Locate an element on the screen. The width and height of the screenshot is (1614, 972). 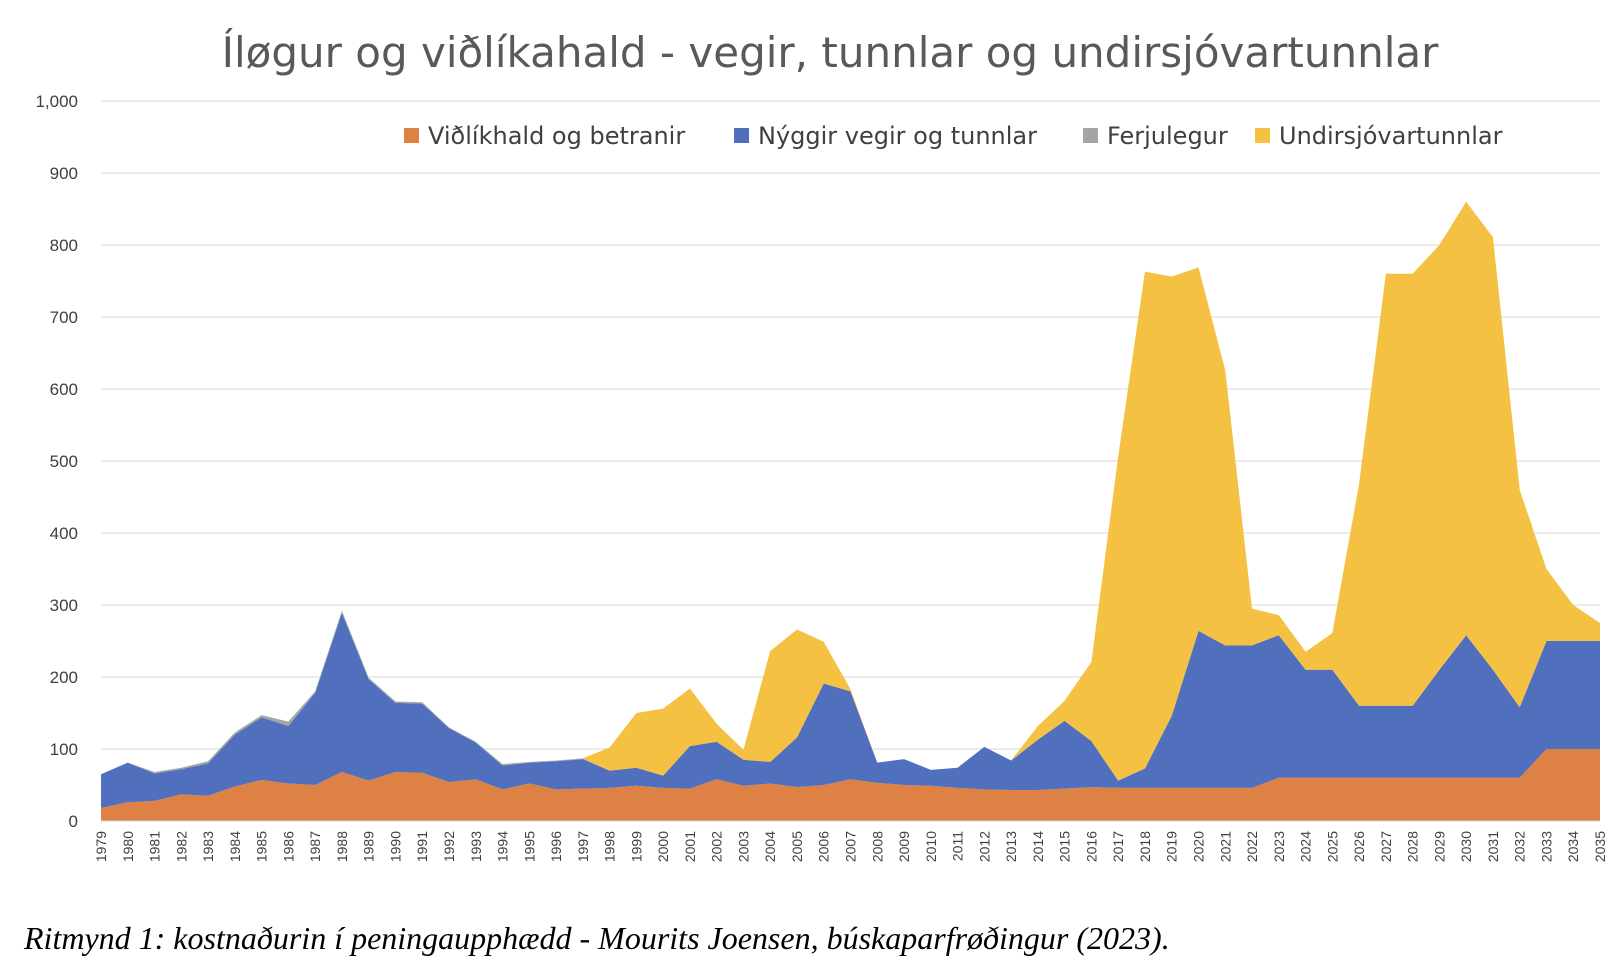
x-tick-label: 2001 is located at coordinates (690, 846).